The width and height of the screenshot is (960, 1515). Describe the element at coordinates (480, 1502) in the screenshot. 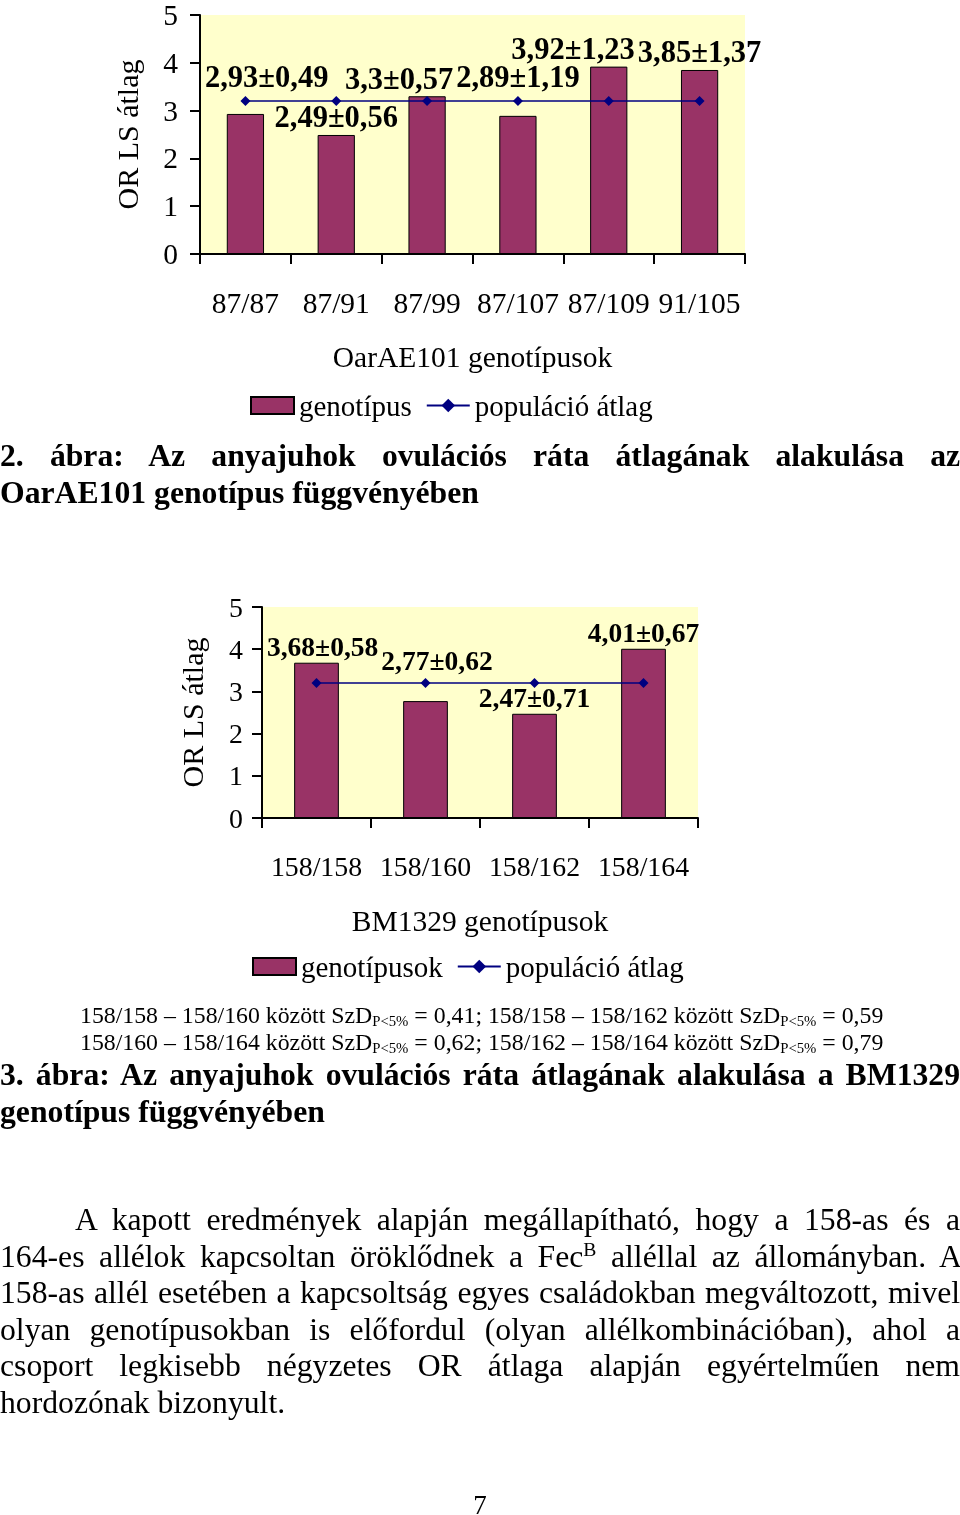

I see `text: 7` at that location.